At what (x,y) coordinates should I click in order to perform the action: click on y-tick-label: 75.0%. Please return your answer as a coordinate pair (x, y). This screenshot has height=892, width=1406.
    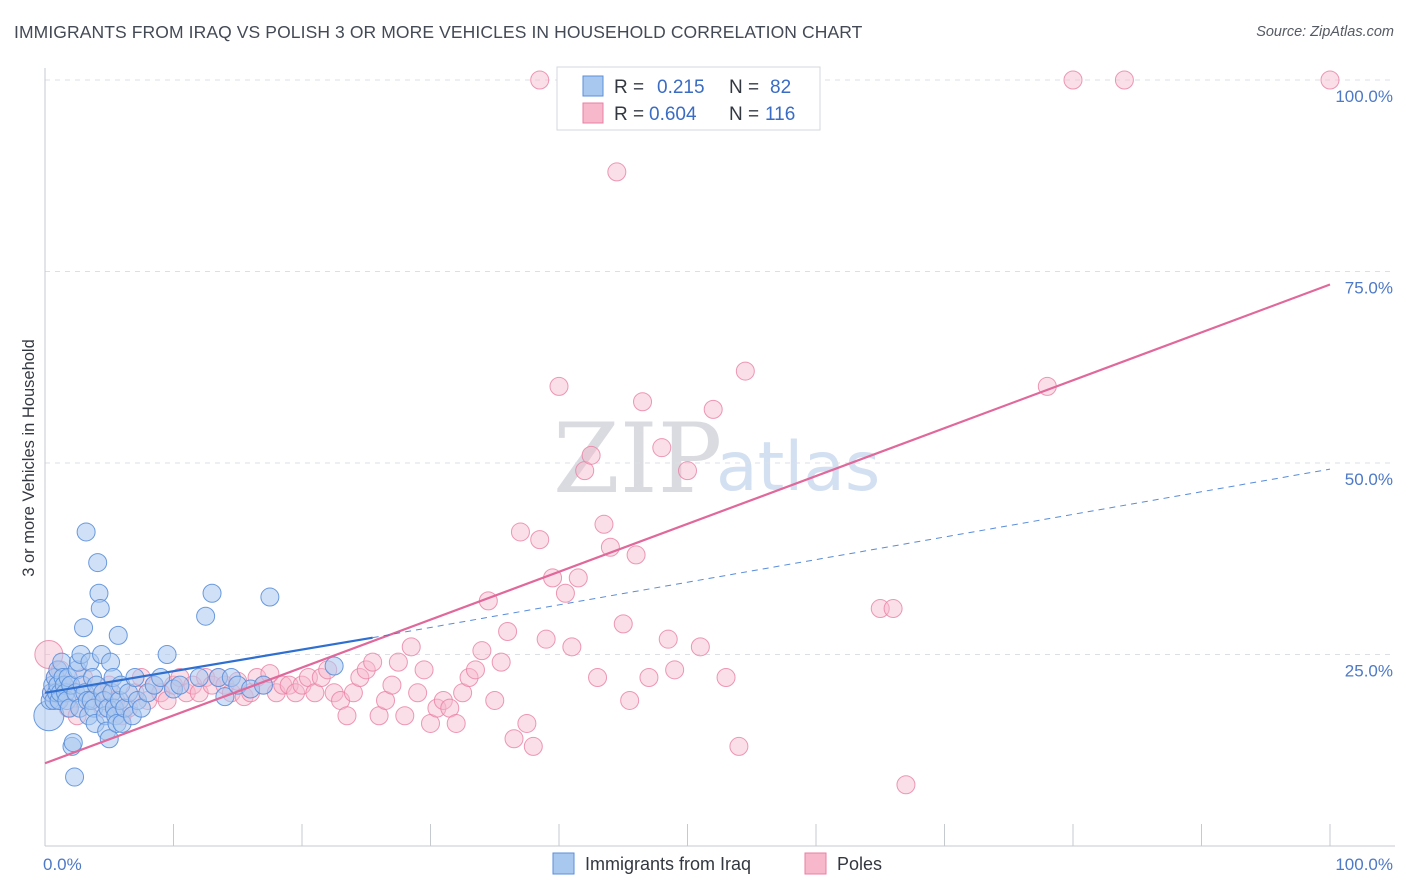
    Looking at the image, I should click on (1369, 288).